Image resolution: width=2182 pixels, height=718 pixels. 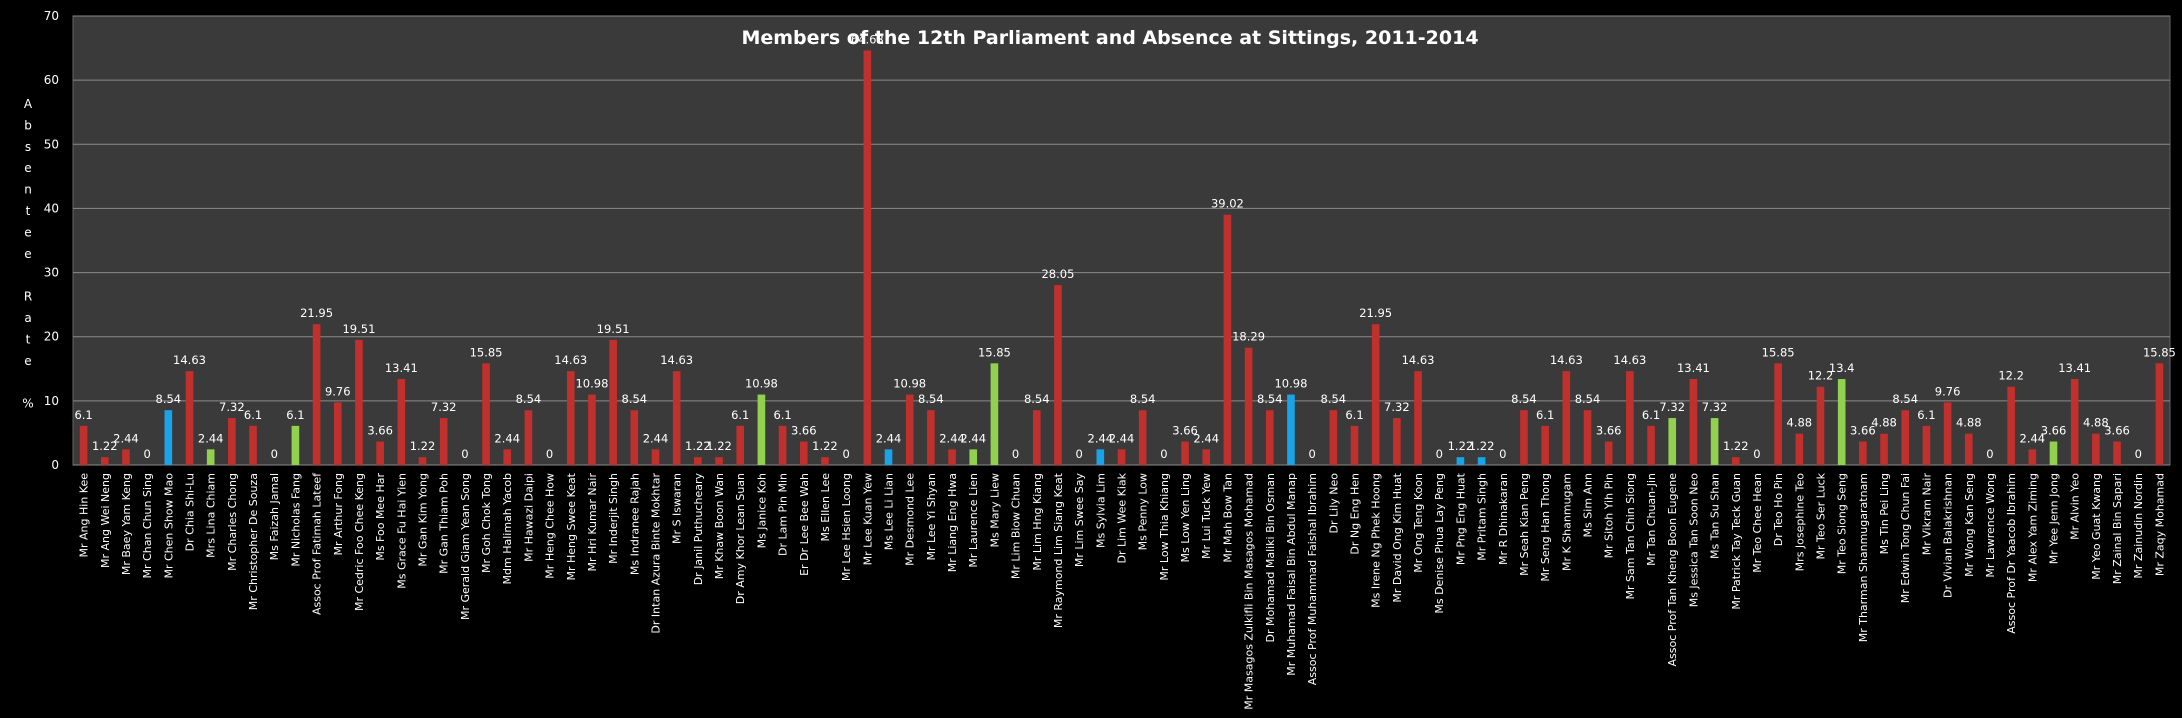 What do you see at coordinates (1990, 525) in the screenshot?
I see `x-tick-label: Mr Lawrence Wong` at bounding box center [1990, 525].